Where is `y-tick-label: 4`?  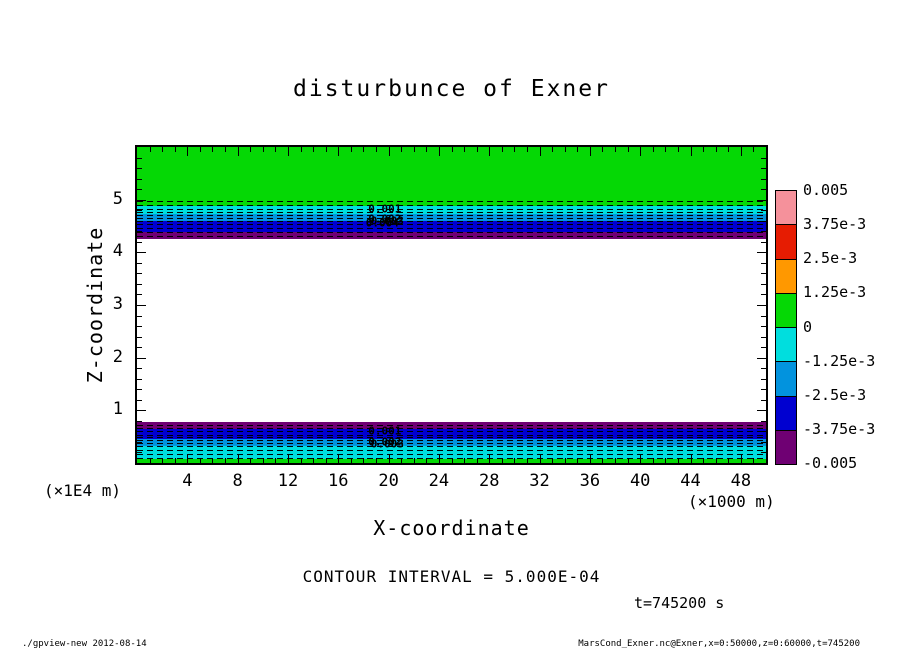
y-tick-label: 4 is located at coordinates (117, 251).